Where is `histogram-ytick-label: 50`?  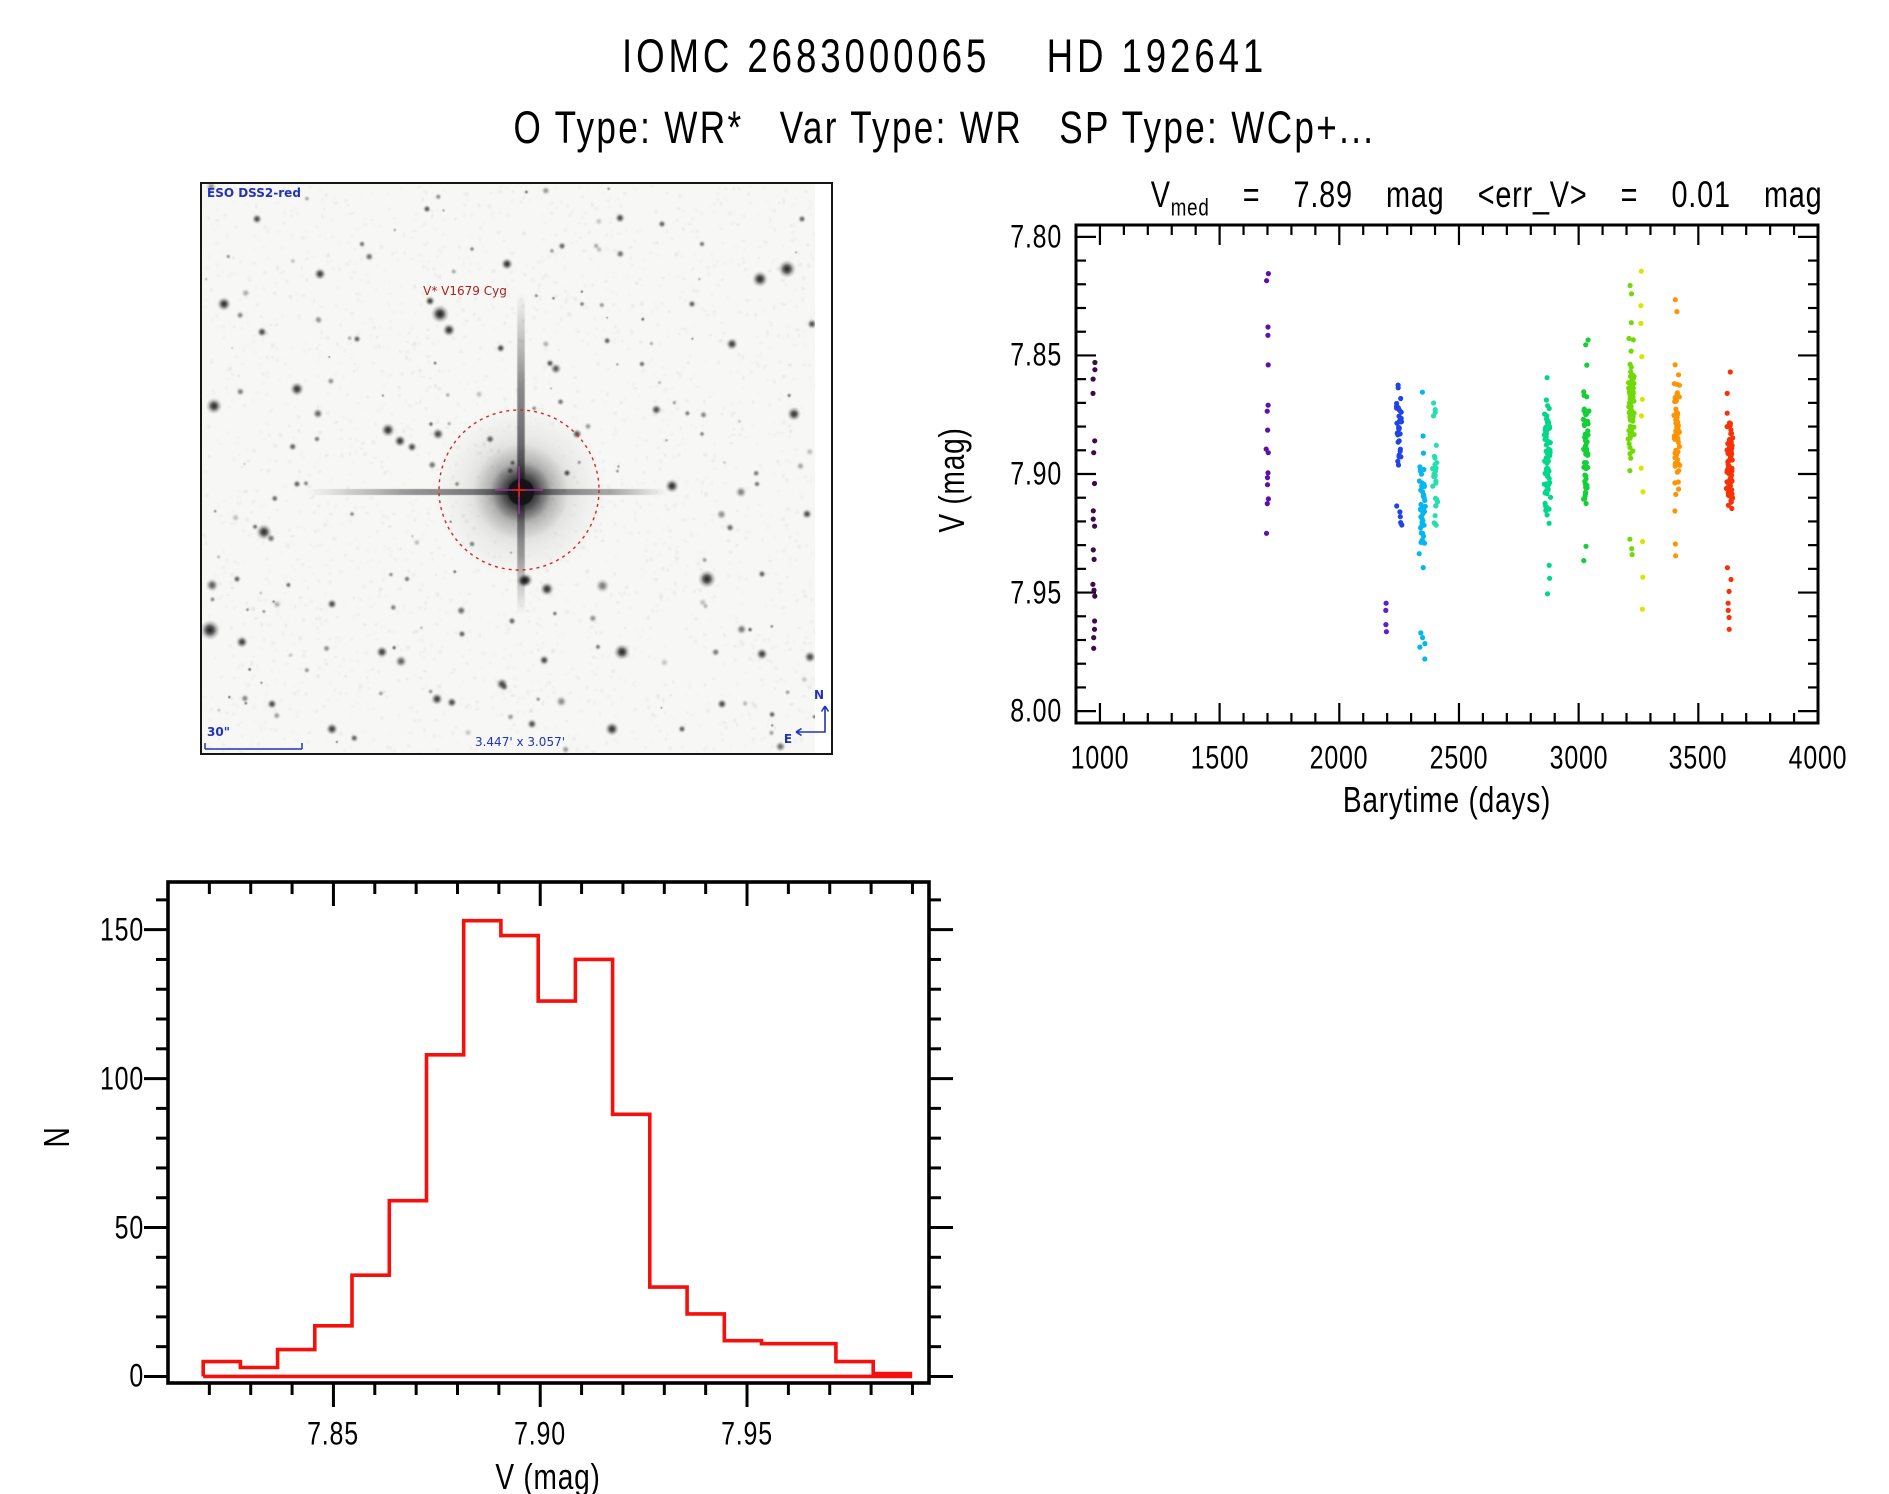 histogram-ytick-label: 50 is located at coordinates (129, 1227).